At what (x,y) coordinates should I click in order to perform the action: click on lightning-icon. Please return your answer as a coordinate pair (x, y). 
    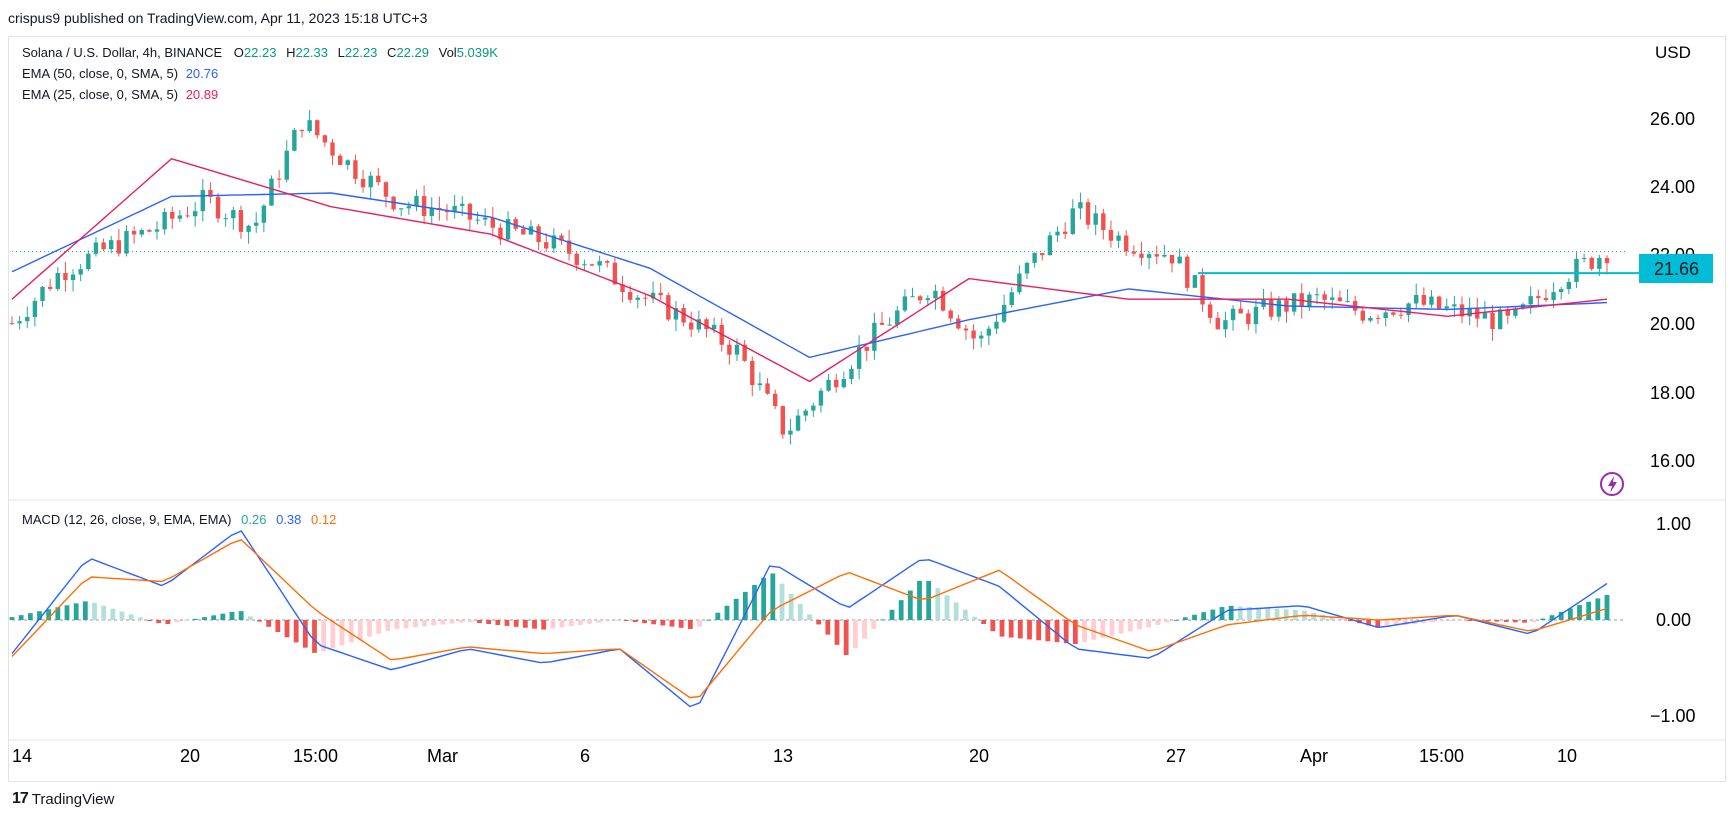
    Looking at the image, I should click on (1612, 484).